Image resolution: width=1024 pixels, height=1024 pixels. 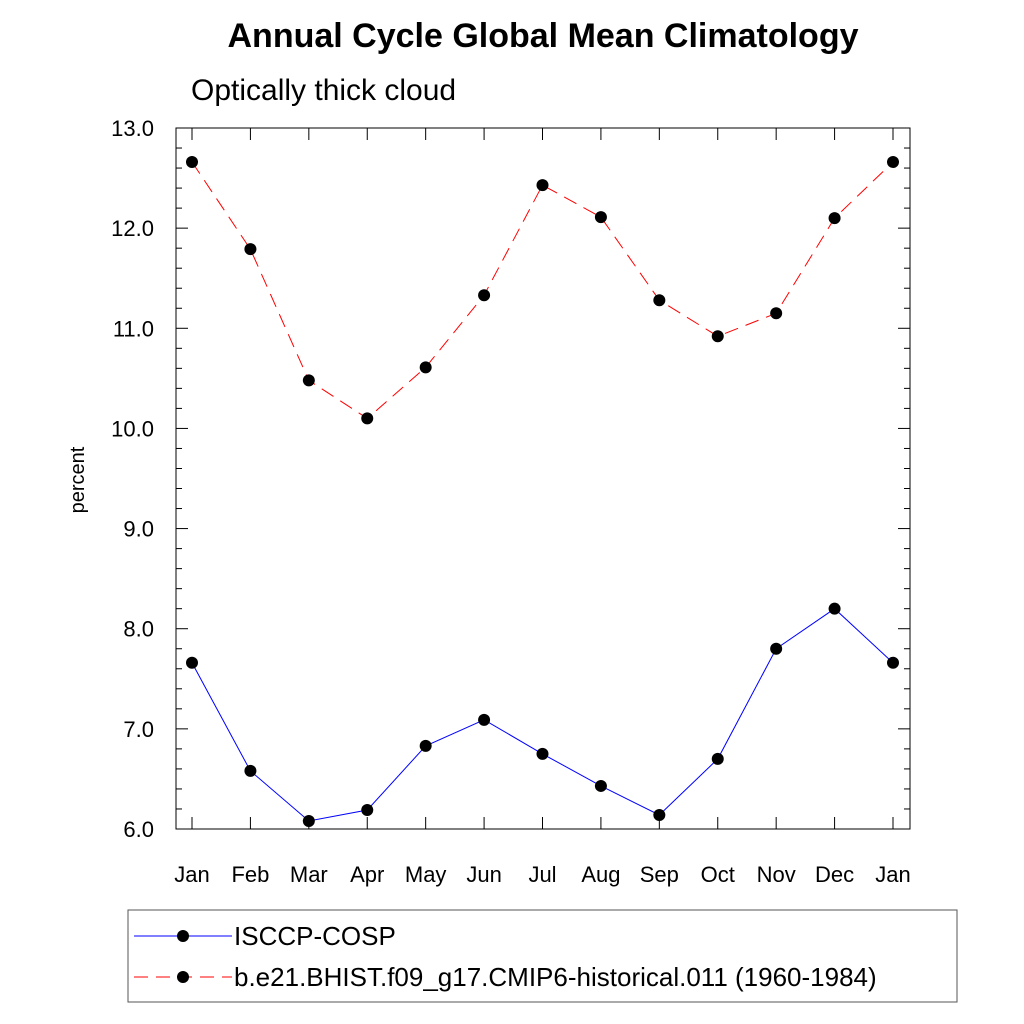 What do you see at coordinates (132, 128) in the screenshot?
I see `y-tick-label: 13.0` at bounding box center [132, 128].